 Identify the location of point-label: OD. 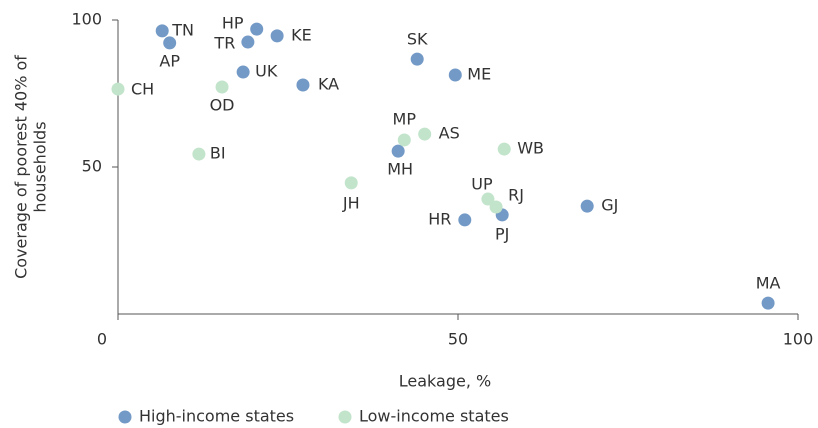
(222, 105).